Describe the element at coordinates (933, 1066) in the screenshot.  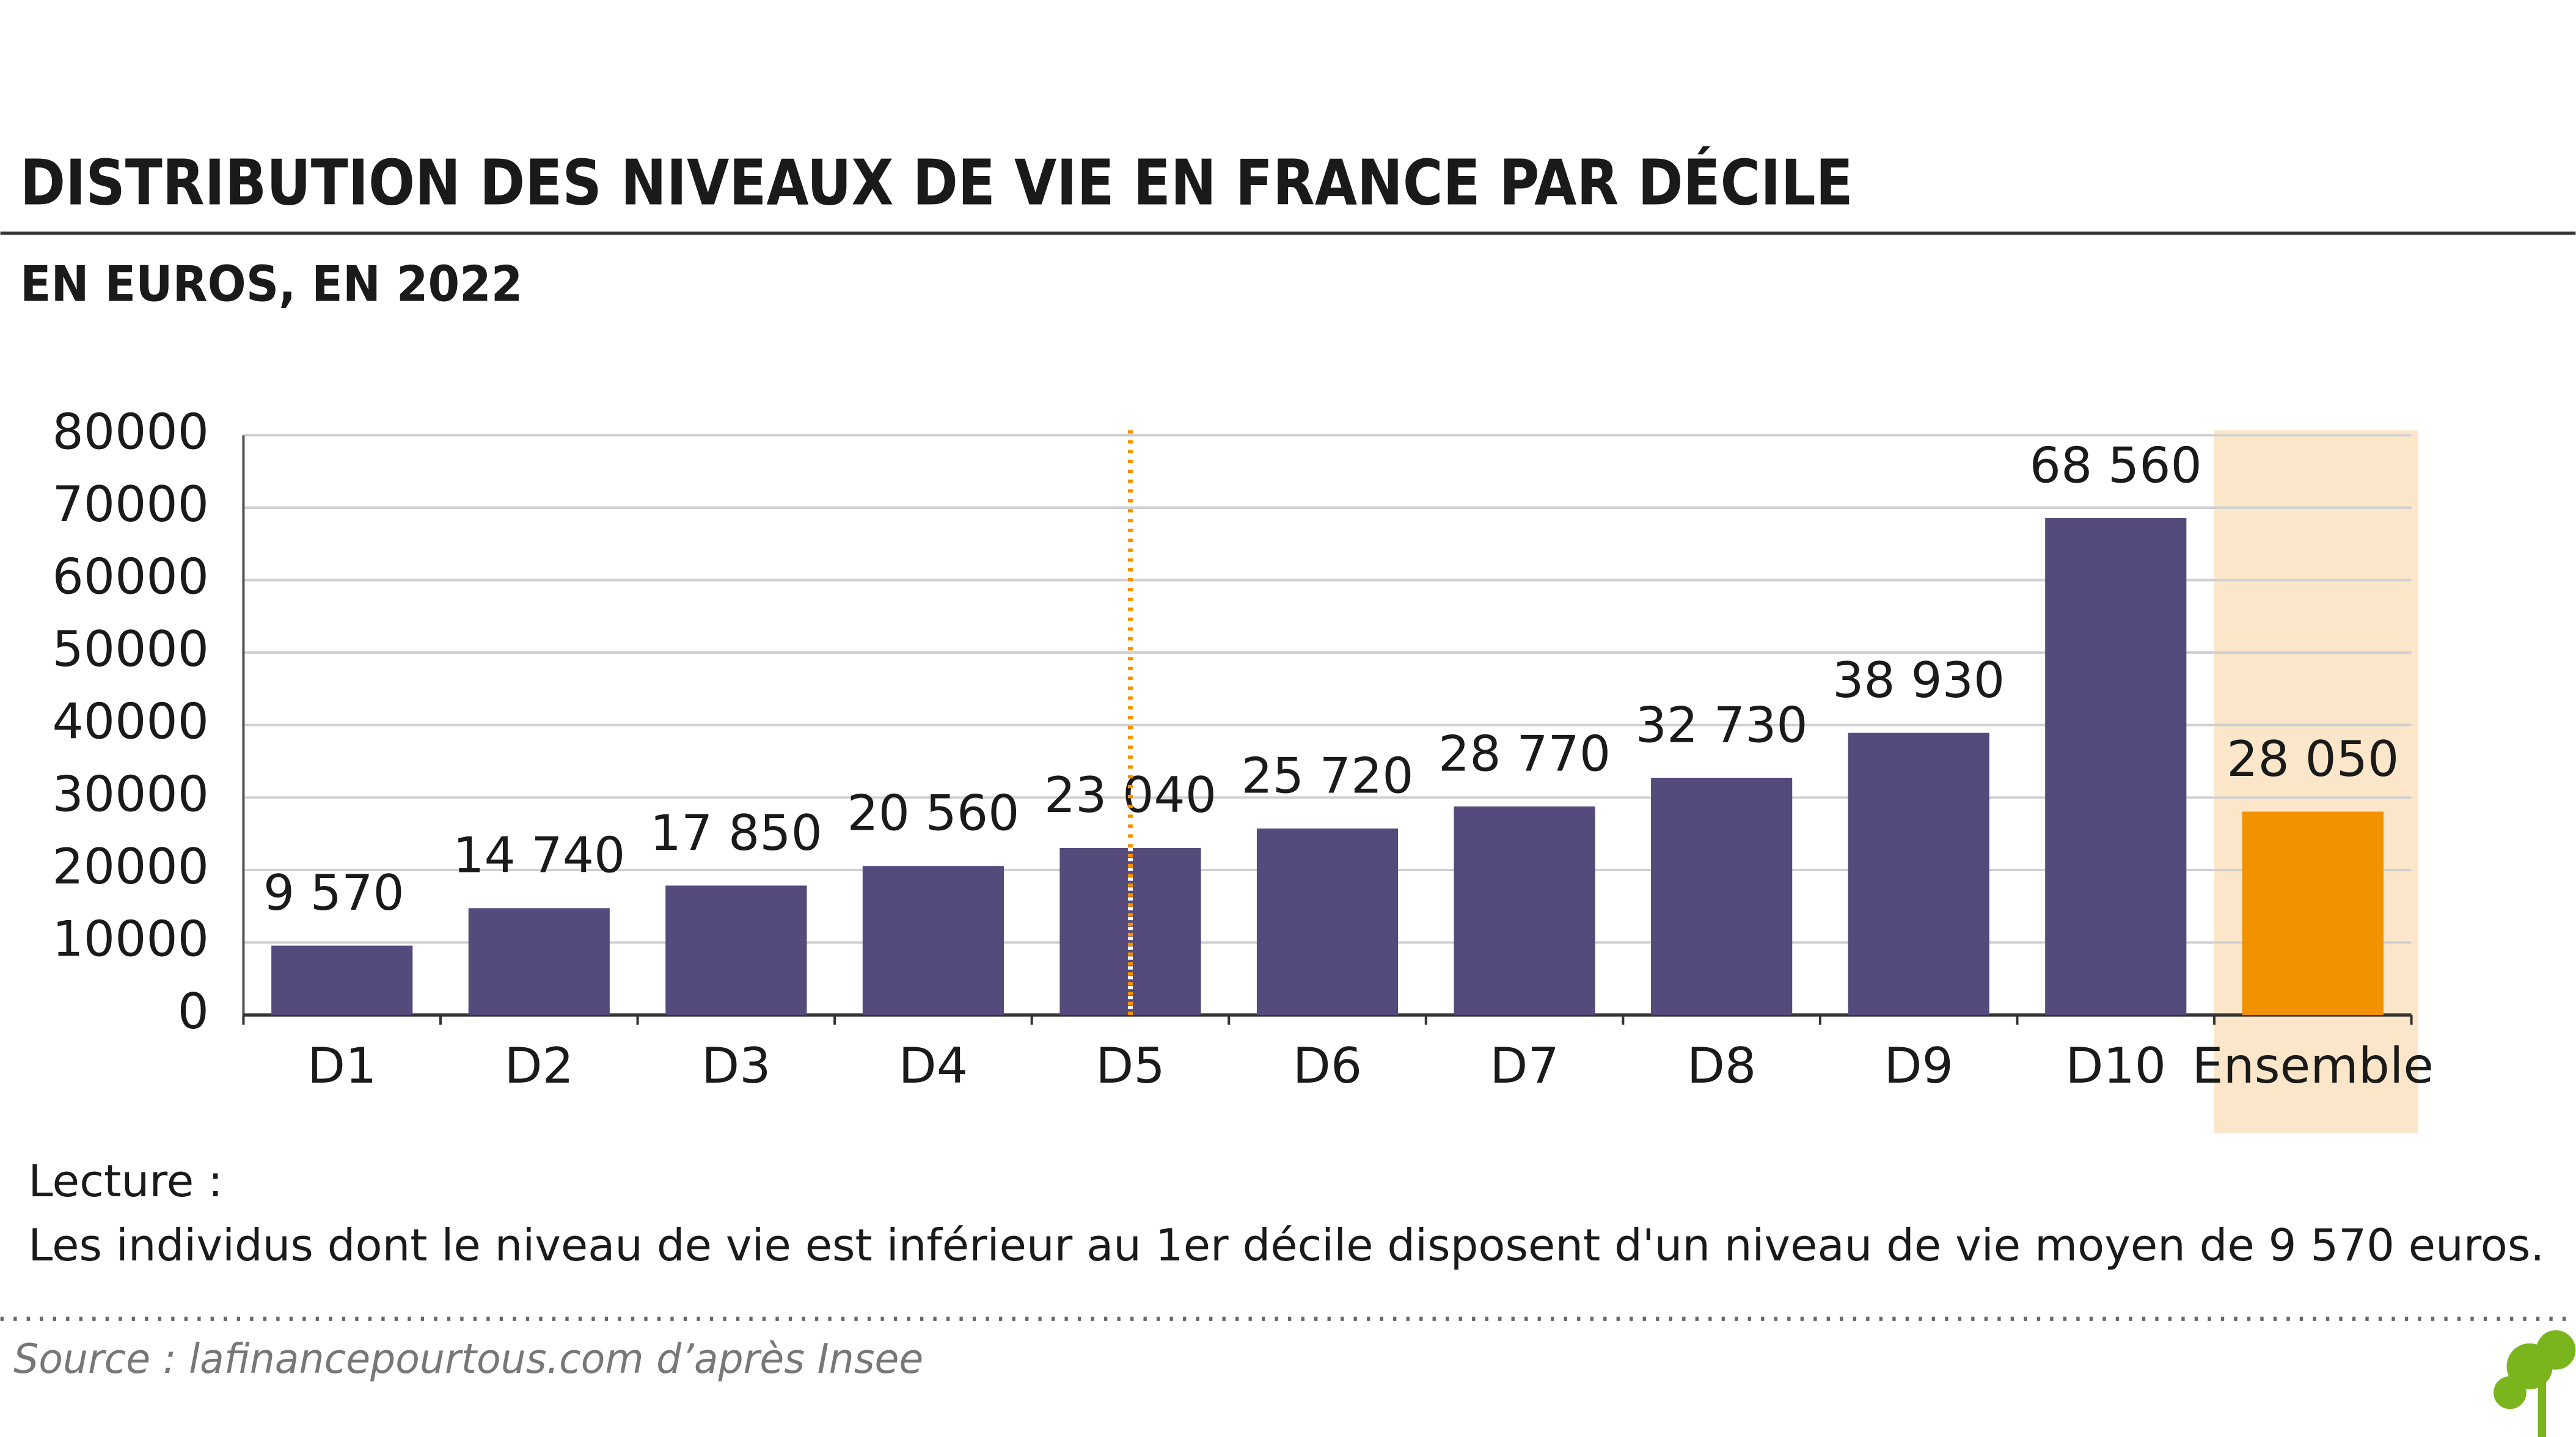
I see `x-tick-label: D4` at that location.